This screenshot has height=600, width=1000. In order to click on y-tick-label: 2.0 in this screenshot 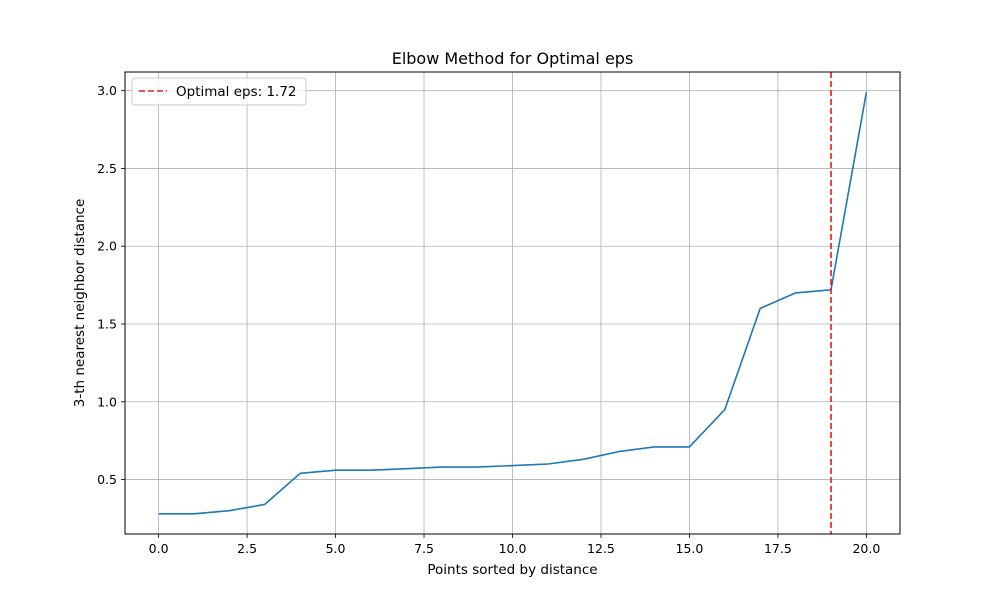, I will do `click(107, 246)`.